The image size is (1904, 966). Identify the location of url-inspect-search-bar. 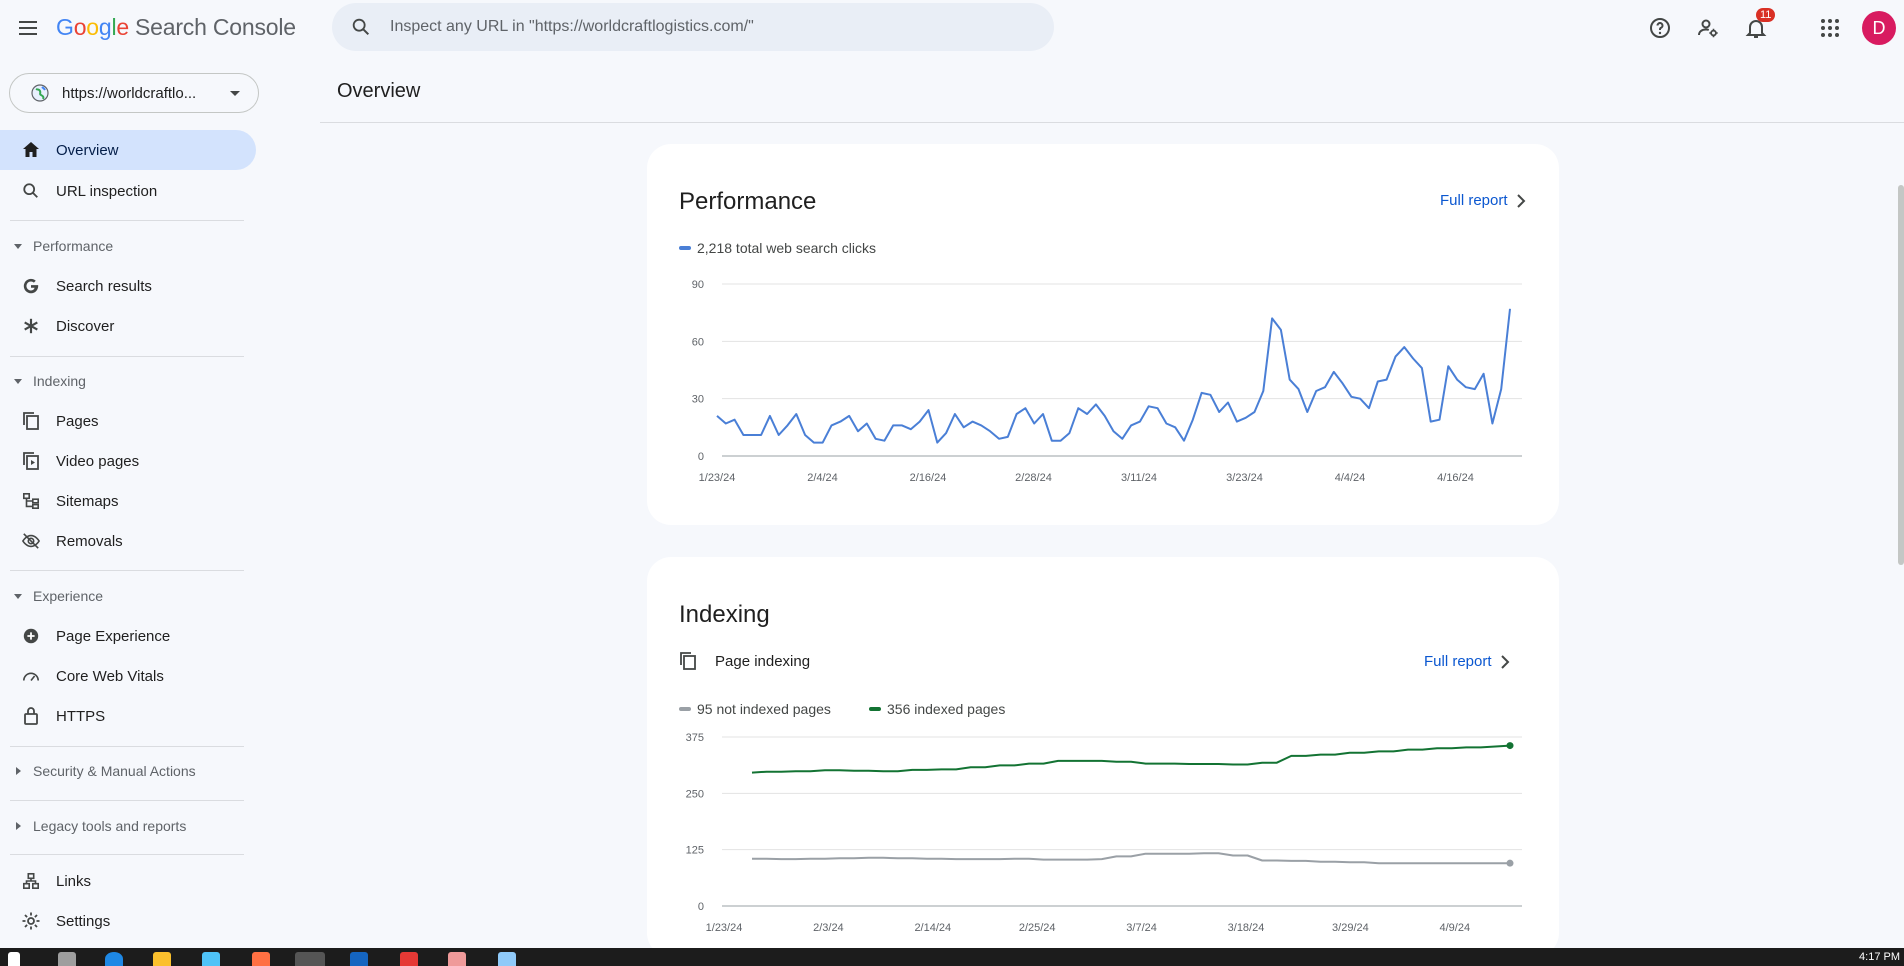
(693, 27).